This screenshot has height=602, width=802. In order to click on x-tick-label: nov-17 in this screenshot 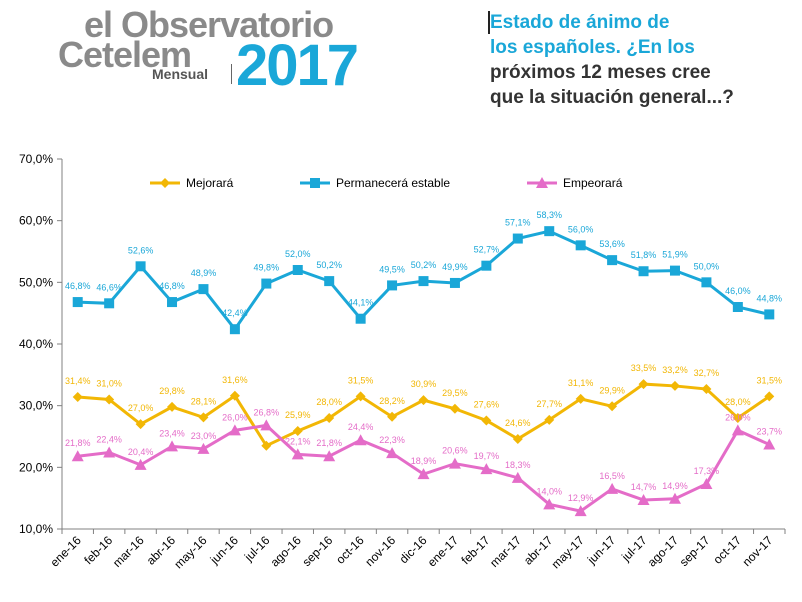, I will do `click(758, 551)`.